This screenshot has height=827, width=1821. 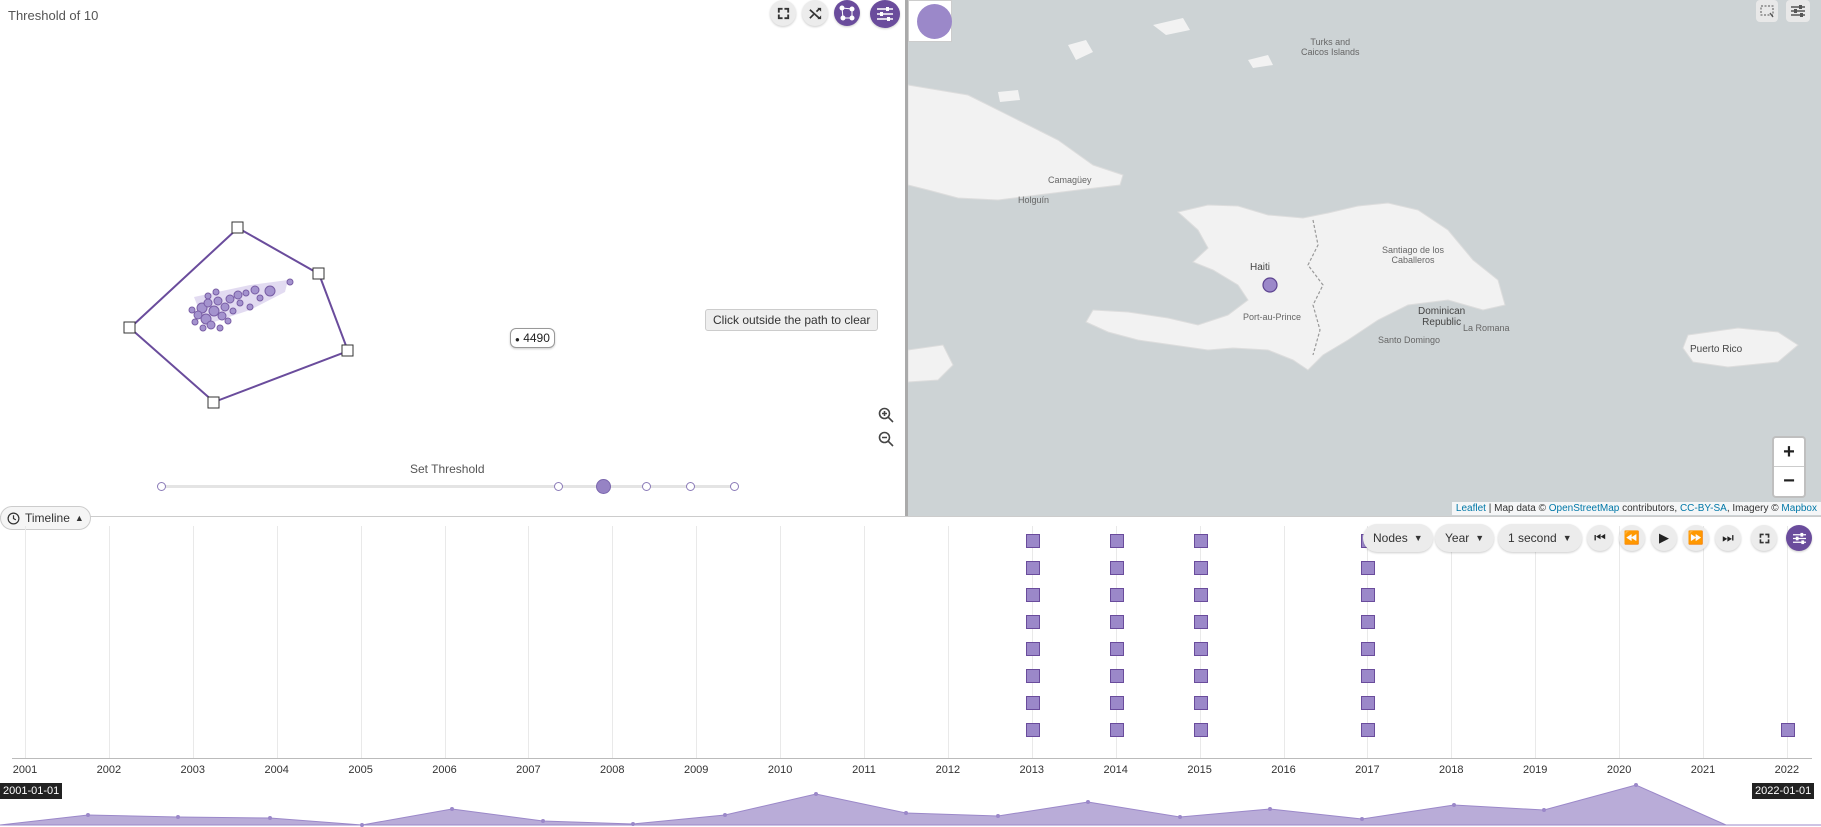 What do you see at coordinates (886, 415) in the screenshot?
I see `zoom-in-icon` at bounding box center [886, 415].